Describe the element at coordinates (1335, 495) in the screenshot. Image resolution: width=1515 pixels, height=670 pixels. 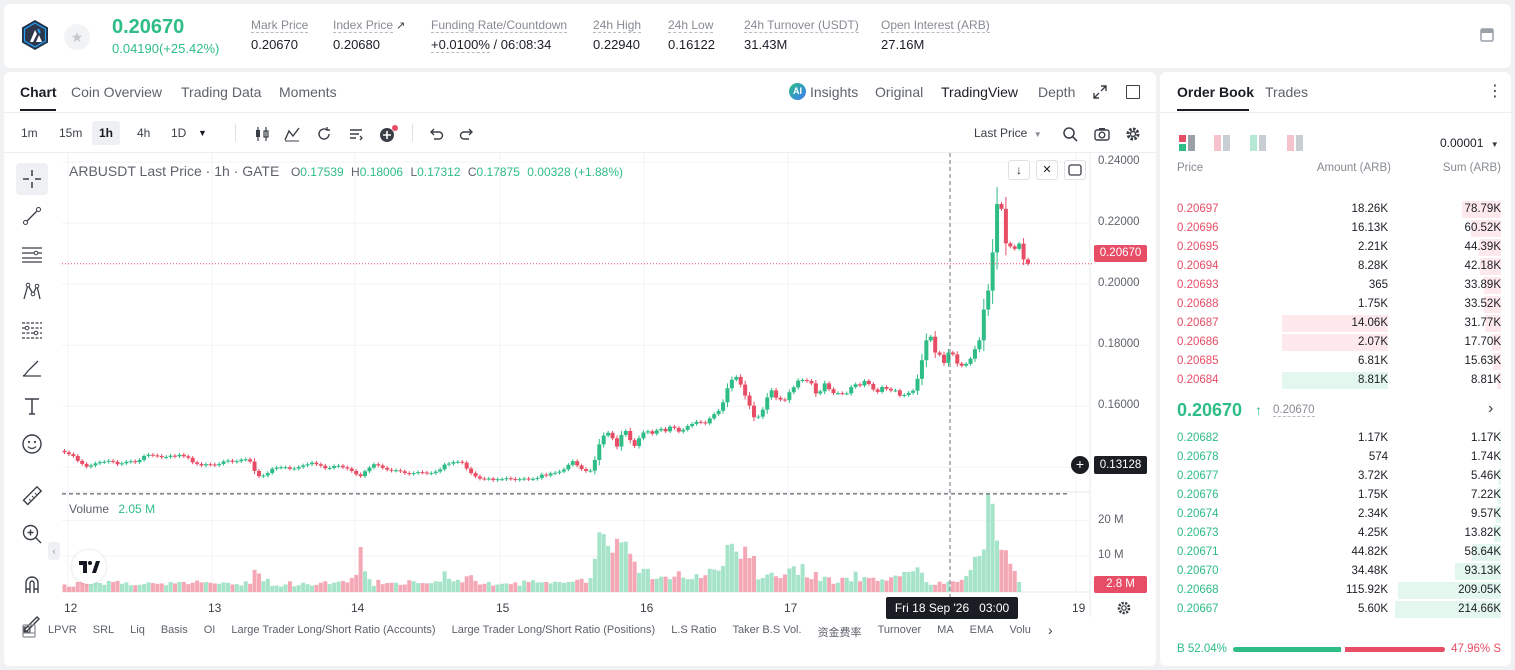
I see `bid-row: 0.20676 1.75K 7.22K` at that location.